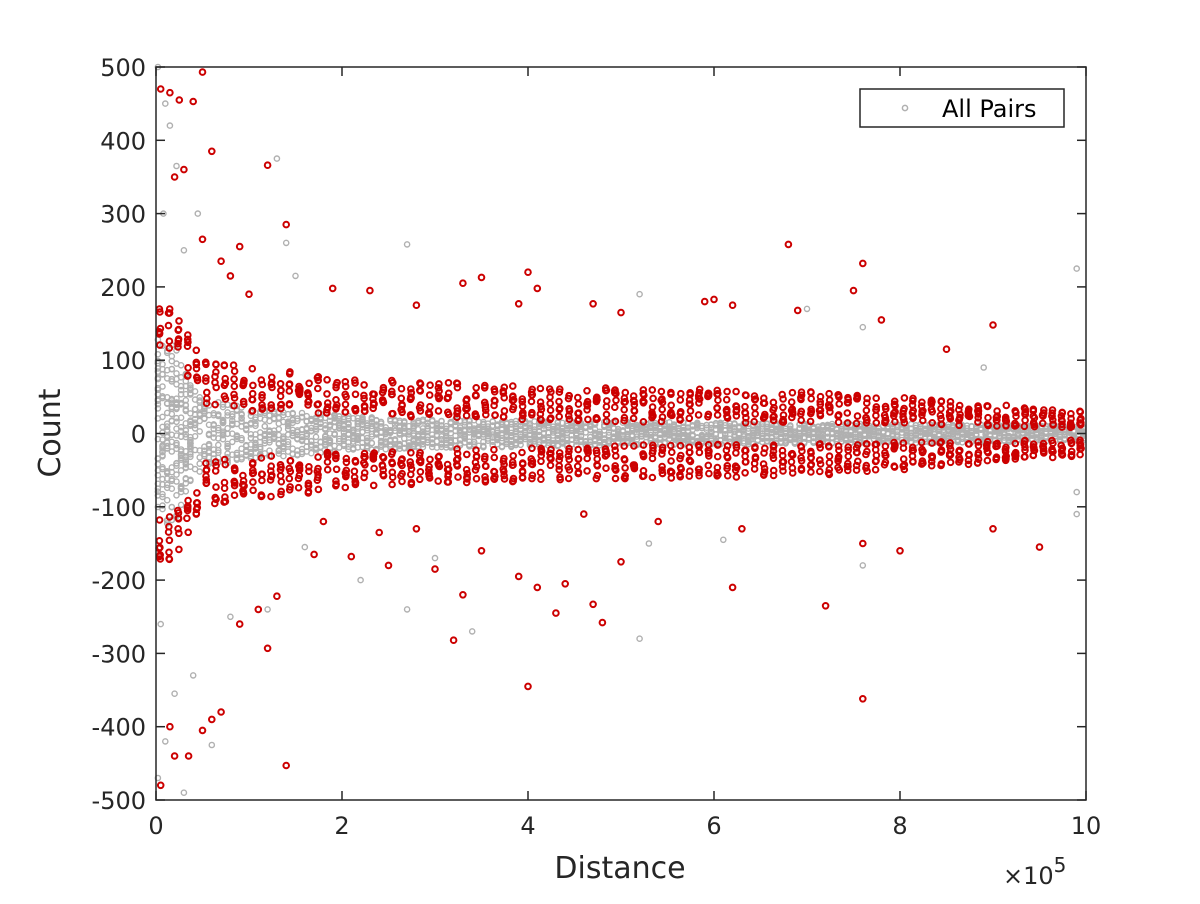  What do you see at coordinates (1028, 876) in the screenshot?
I see `x-exponent-base: ×10` at bounding box center [1028, 876].